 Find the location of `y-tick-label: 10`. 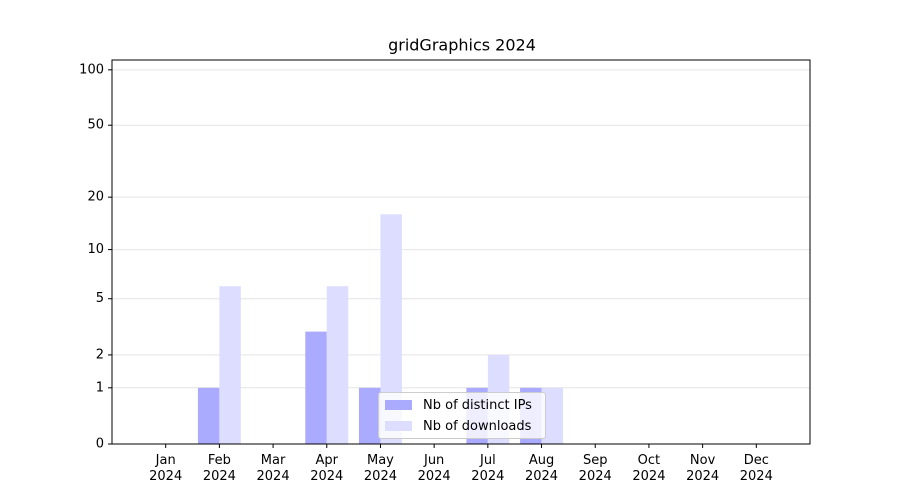

y-tick-label: 10 is located at coordinates (95, 249).